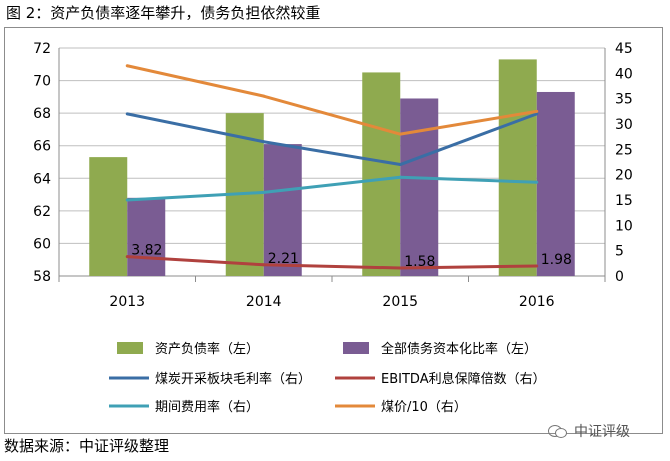  What do you see at coordinates (42, 114) in the screenshot?
I see `left-axis-tick-label: 68` at bounding box center [42, 114].